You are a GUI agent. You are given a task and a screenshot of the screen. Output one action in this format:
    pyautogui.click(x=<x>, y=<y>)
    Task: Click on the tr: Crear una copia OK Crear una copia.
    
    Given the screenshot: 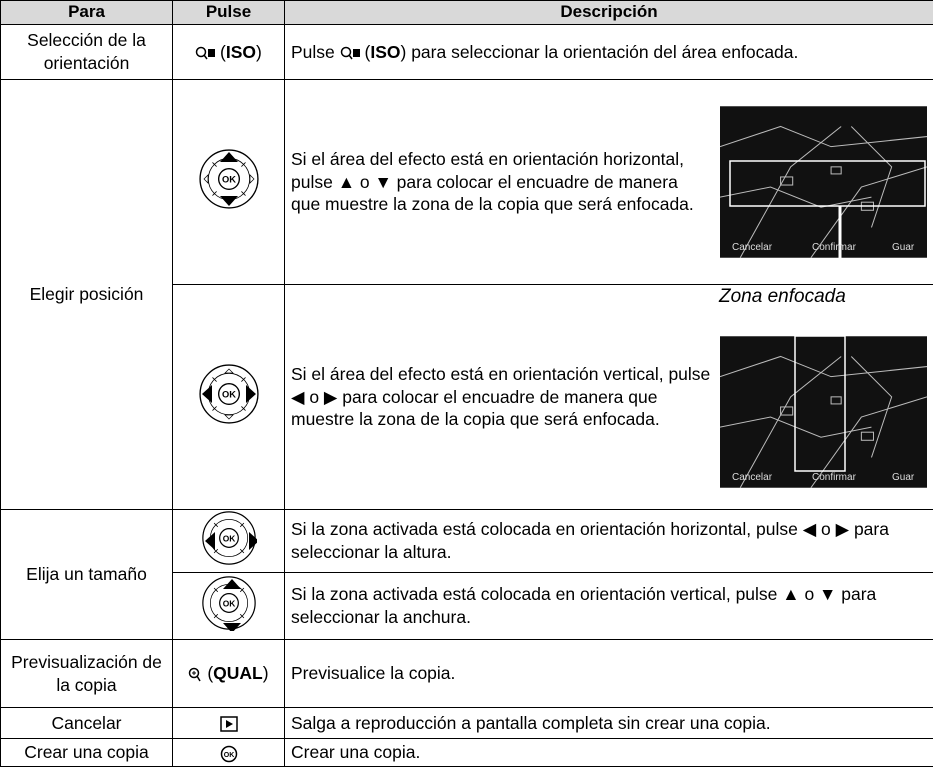 What is the action you would take?
    pyautogui.click(x=467, y=753)
    